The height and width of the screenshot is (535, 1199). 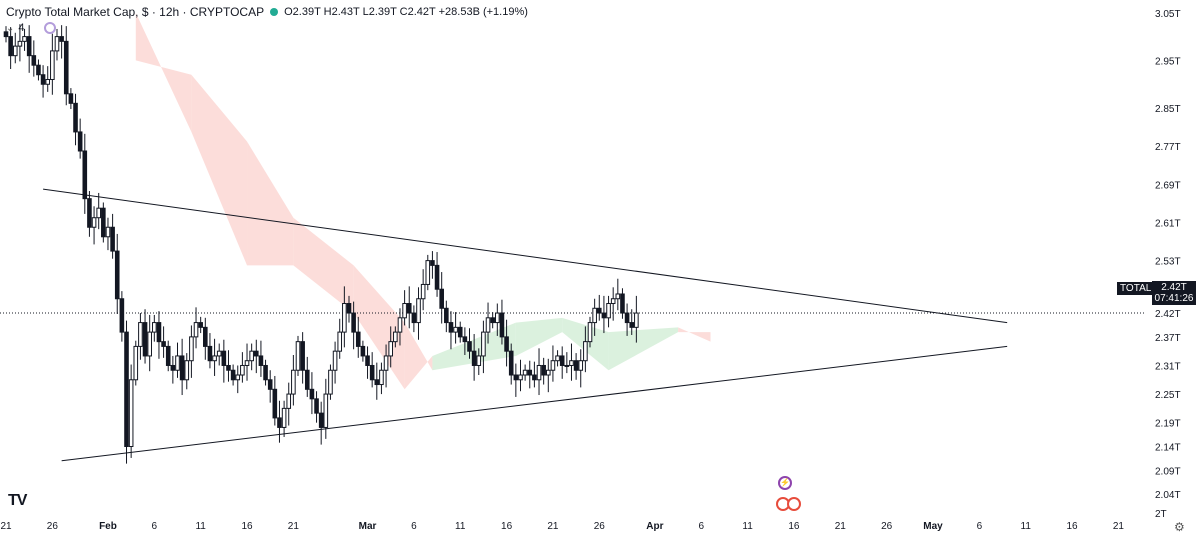 I want to click on tradingview-logo: TV, so click(x=17, y=500).